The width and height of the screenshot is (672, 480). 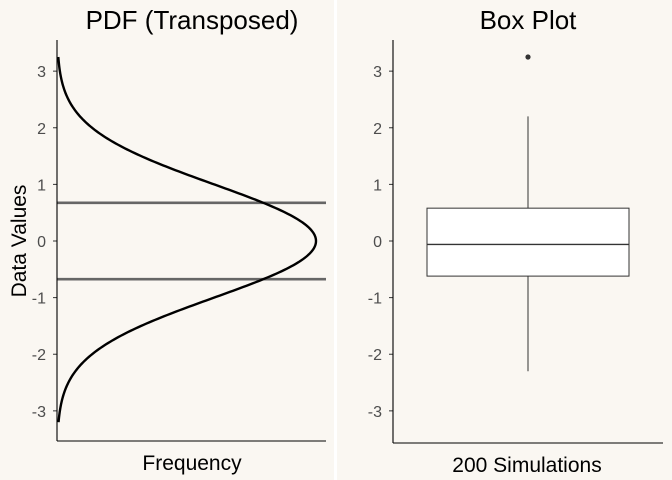 What do you see at coordinates (41, 185) in the screenshot?
I see `pdf-y-tick-label: 1` at bounding box center [41, 185].